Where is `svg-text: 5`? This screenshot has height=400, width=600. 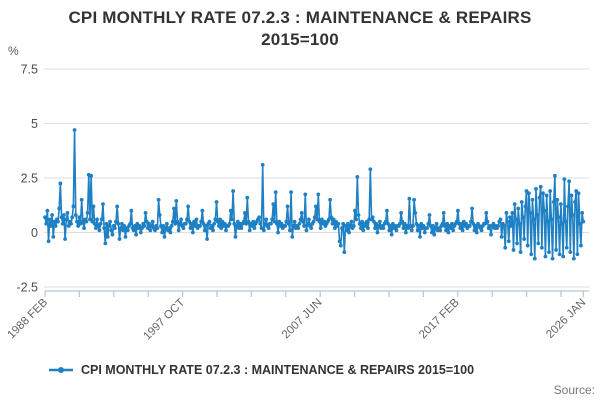 svg-text: 5 is located at coordinates (34, 124).